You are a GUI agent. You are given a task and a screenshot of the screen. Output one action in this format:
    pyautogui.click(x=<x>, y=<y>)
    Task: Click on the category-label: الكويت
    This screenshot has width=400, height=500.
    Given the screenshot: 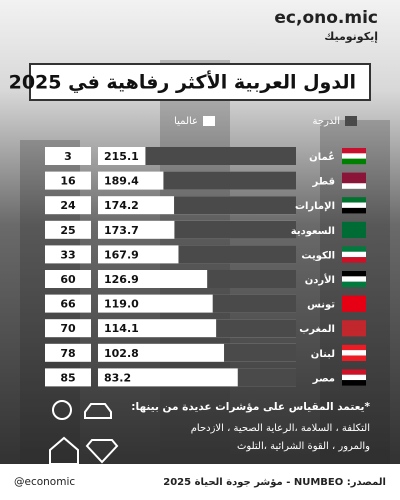 What is the action you would take?
    pyautogui.click(x=318, y=255)
    